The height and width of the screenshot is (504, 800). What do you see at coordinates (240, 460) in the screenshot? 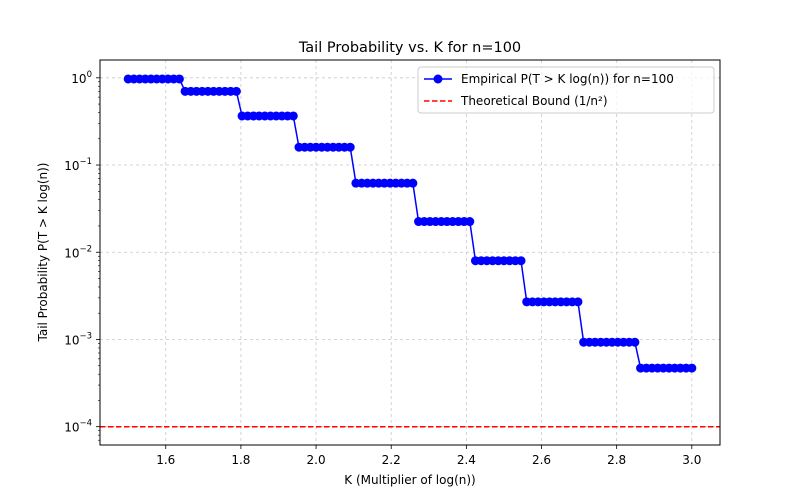
I see `x-tick-label: 1.8` at bounding box center [240, 460].